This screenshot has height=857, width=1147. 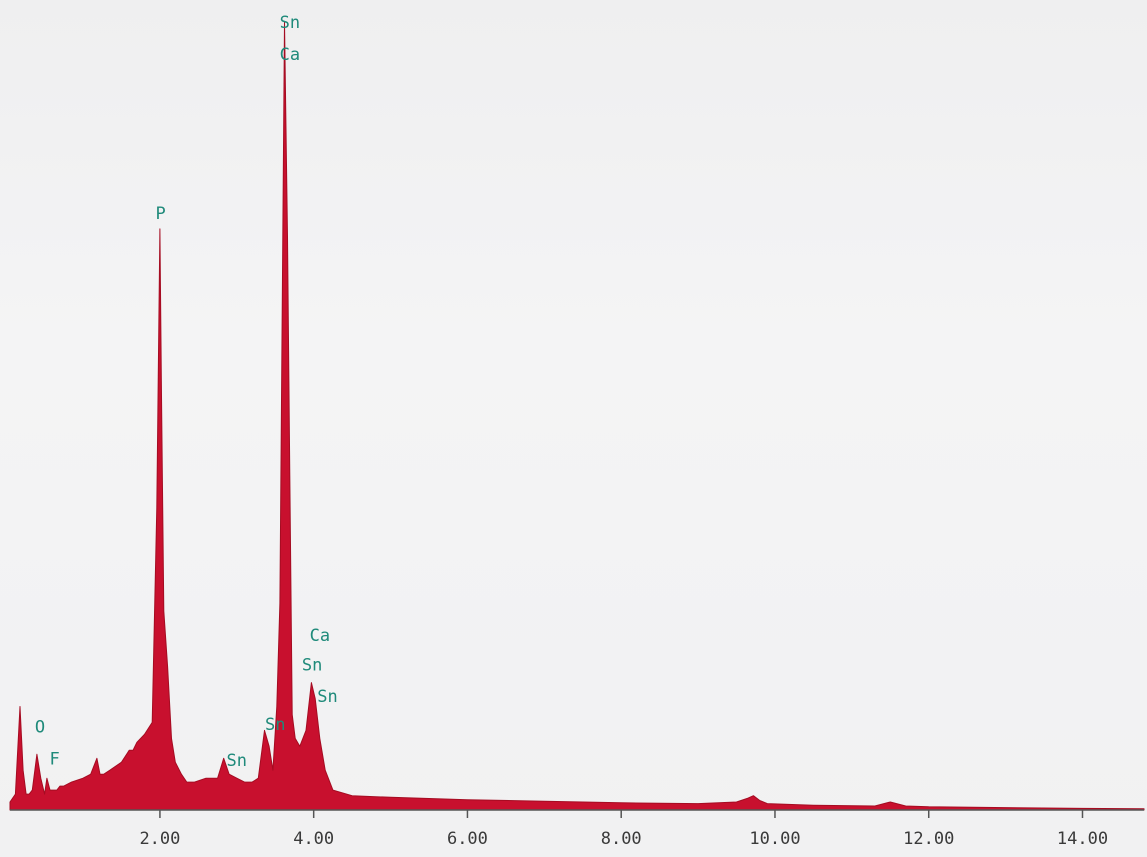 I want to click on peak-label: F, so click(x=54, y=759).